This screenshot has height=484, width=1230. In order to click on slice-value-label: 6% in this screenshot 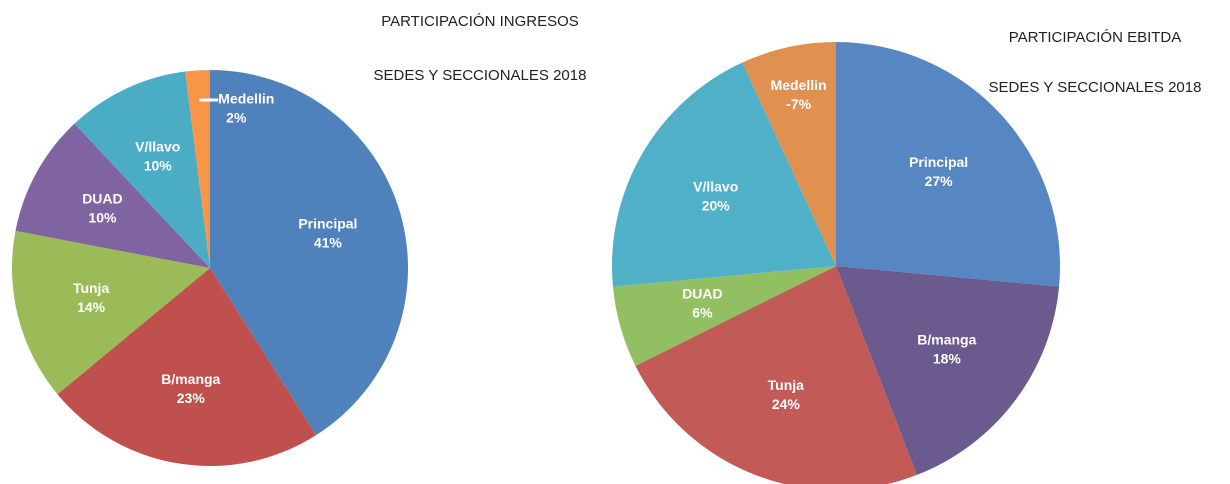, I will do `click(702, 313)`.